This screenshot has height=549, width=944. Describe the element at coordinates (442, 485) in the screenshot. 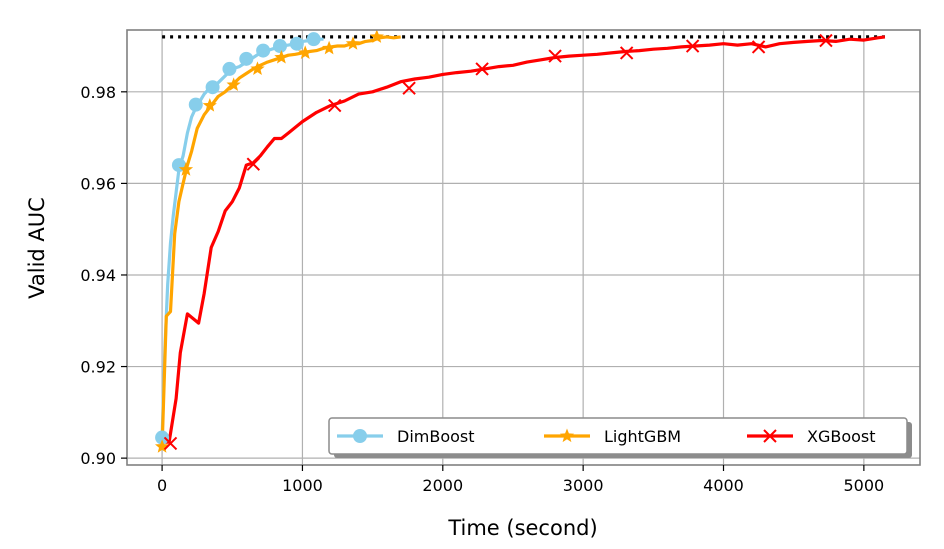

I see `x-tick-label: 2000` at that location.